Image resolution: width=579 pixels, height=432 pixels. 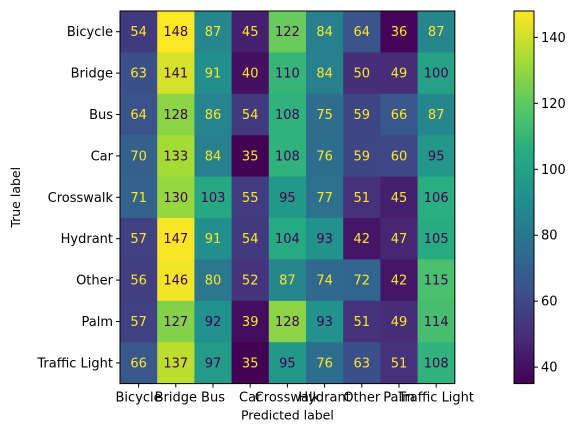 I want to click on cell-value-label: 71, so click(x=138, y=198).